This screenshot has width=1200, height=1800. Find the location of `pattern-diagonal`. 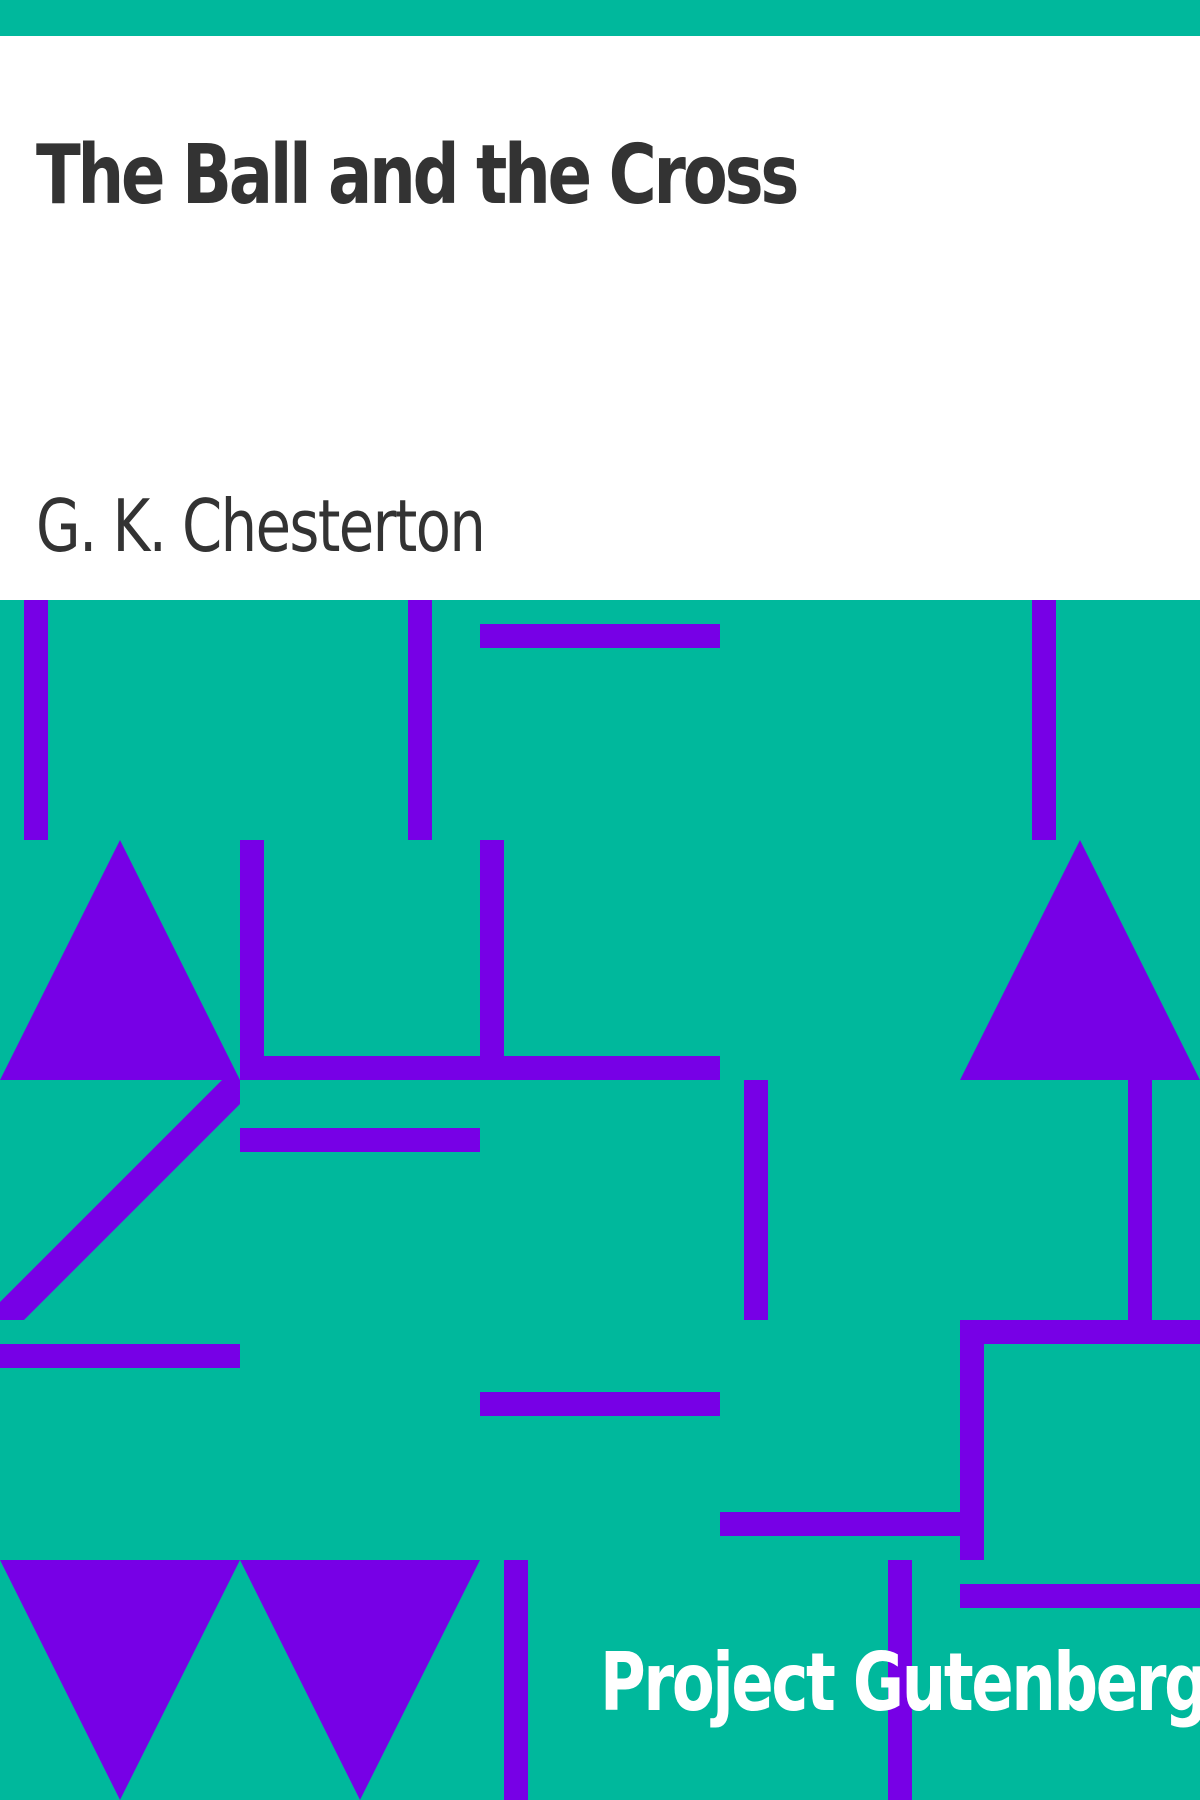

pattern-diagonal is located at coordinates (120, 1200).